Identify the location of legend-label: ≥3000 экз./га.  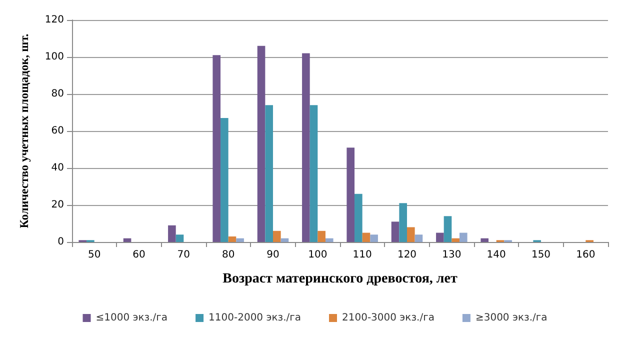
(511, 318).